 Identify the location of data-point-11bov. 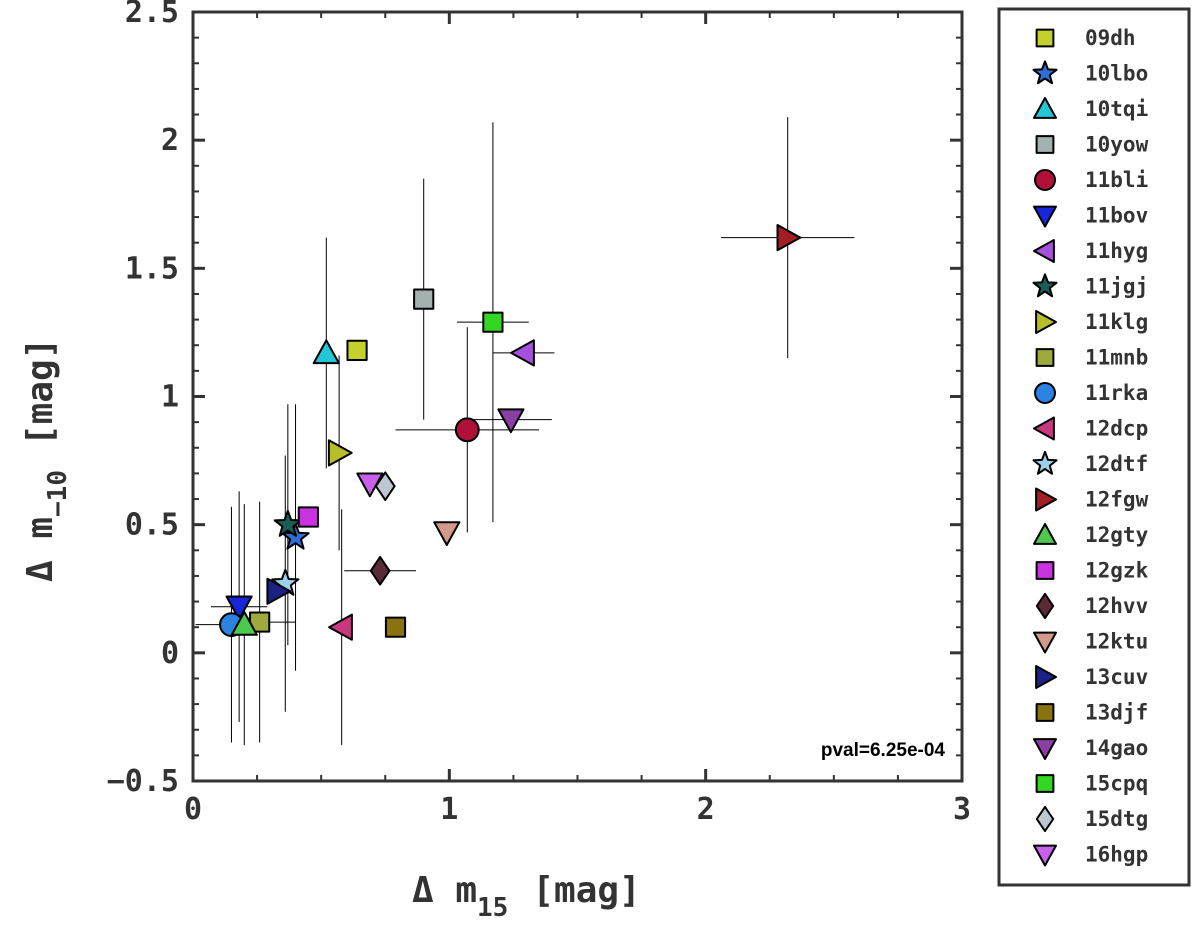
(239, 608).